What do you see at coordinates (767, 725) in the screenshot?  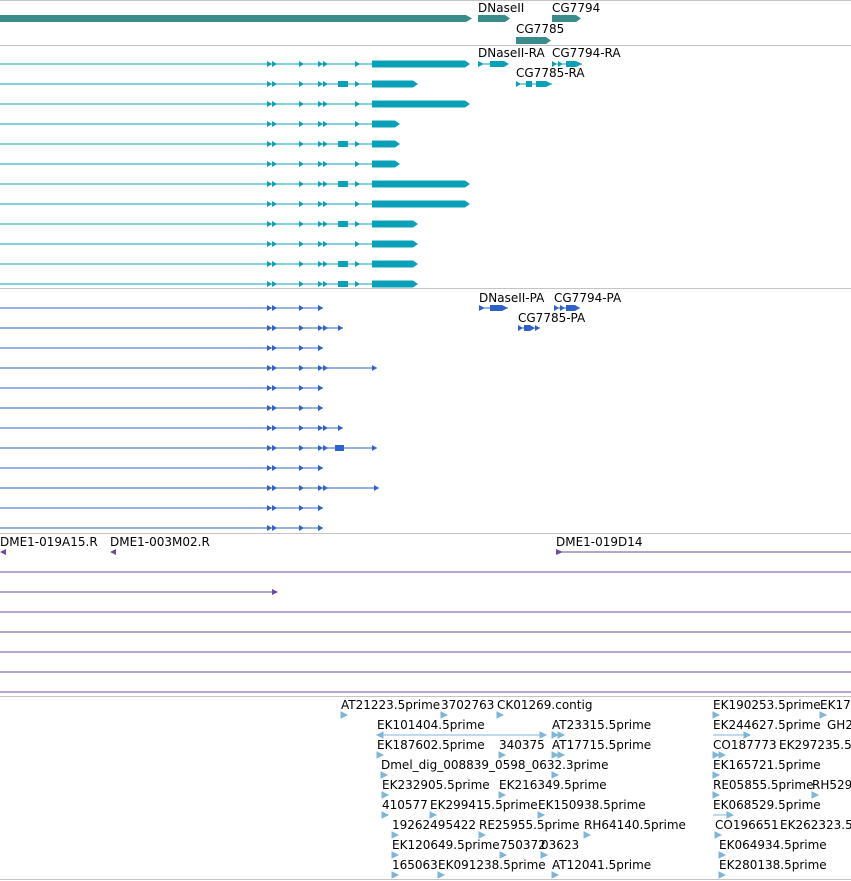 I see `est-label: EK244627.5prime` at bounding box center [767, 725].